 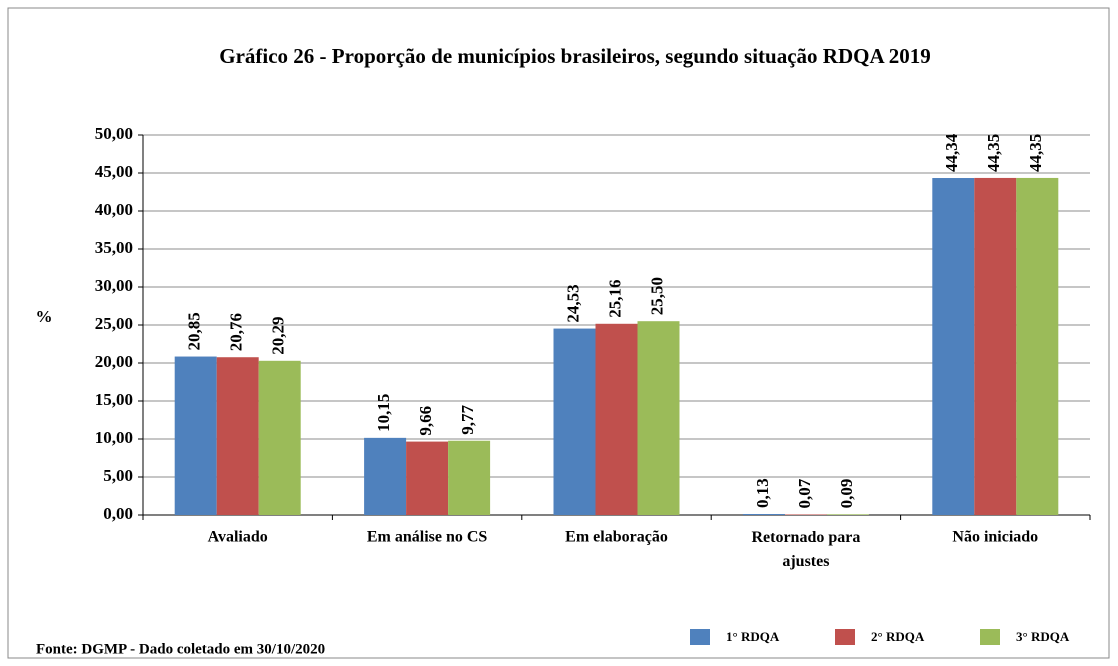 I want to click on x-tick-label-line: ajustes, so click(x=805, y=561).